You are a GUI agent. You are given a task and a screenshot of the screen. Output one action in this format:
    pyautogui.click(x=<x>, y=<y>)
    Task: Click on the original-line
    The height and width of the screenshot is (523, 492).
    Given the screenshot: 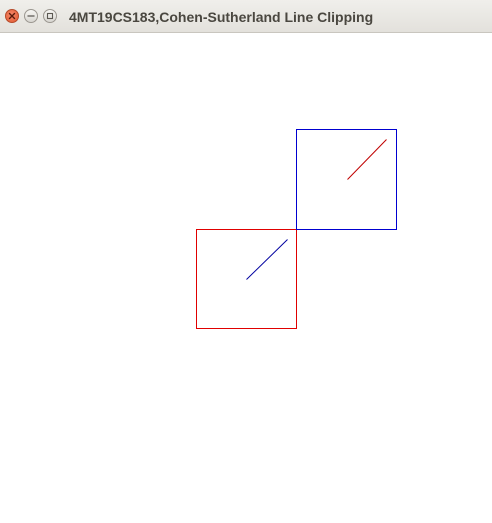 What is the action you would take?
    pyautogui.click(x=267, y=259)
    